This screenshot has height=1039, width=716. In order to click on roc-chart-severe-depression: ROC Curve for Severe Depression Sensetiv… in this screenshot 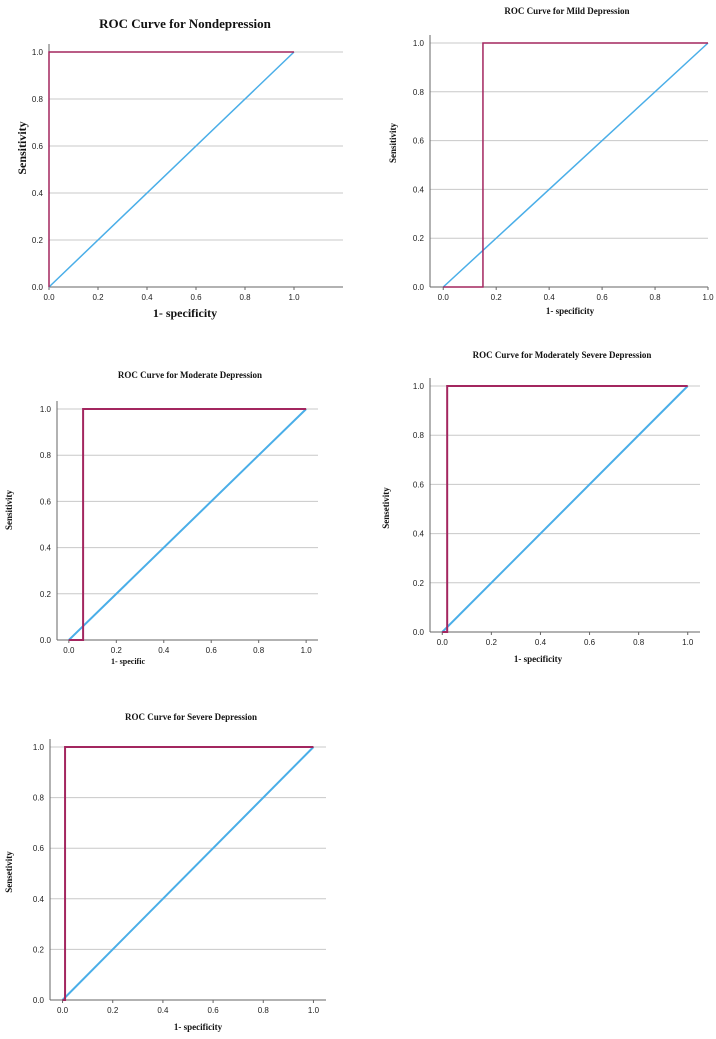, I will do `click(165, 872)`.